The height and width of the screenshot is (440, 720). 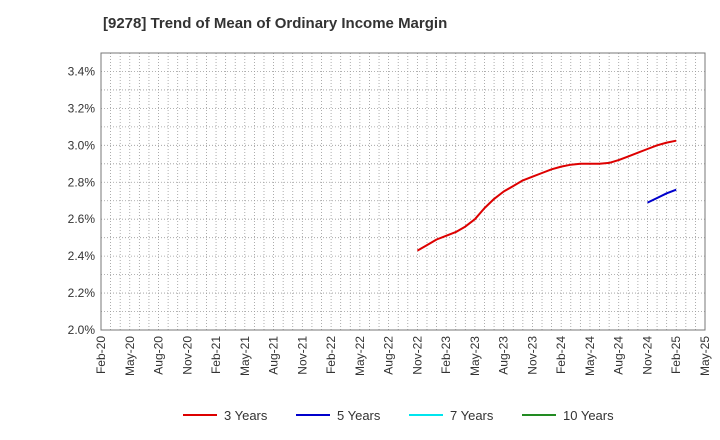 I want to click on legend-label: 5 Years, so click(x=359, y=415).